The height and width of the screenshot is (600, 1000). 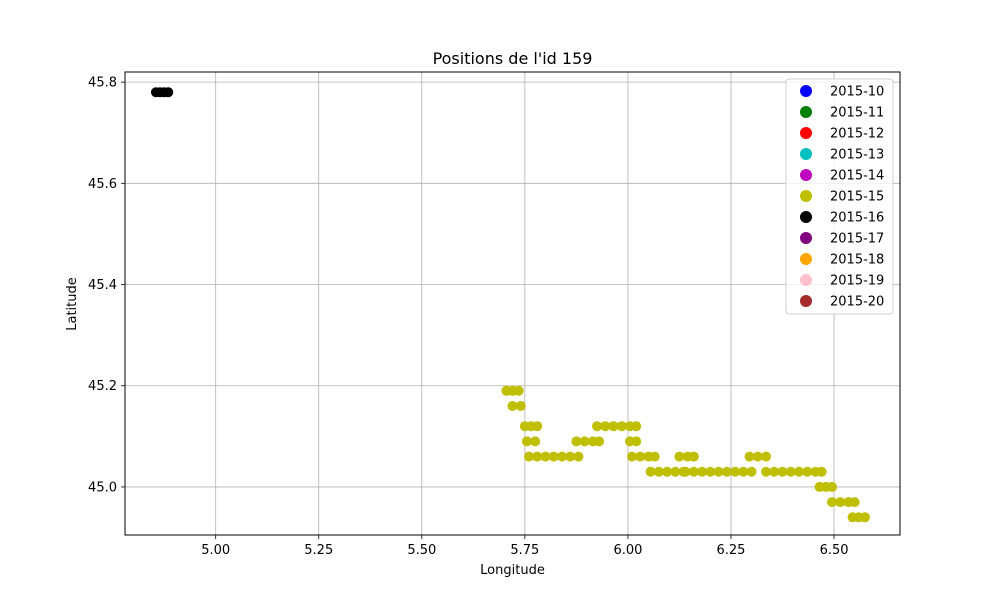 I want to click on y-axis-label: Latitude, so click(x=72, y=304).